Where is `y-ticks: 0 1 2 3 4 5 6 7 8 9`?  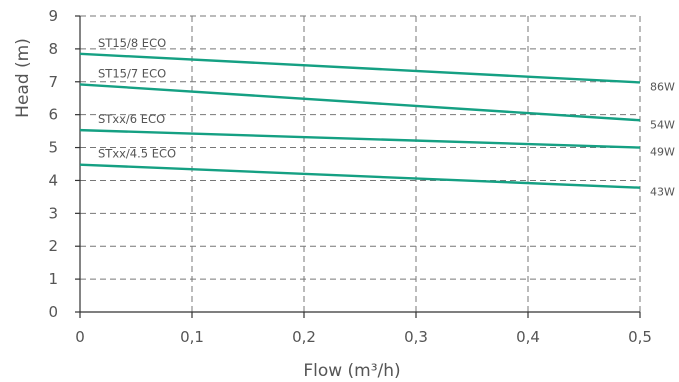 y-ticks: 0 1 2 3 4 5 6 7 8 9 is located at coordinates (64, 164).